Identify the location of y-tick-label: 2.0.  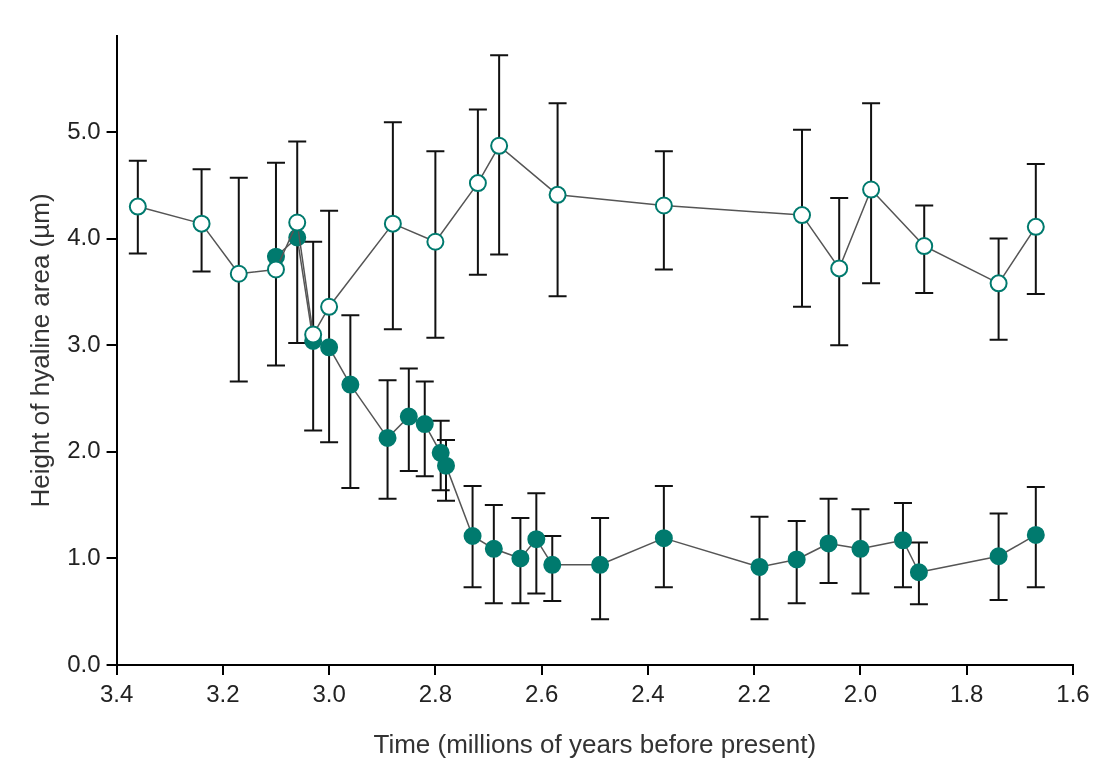
(84, 450).